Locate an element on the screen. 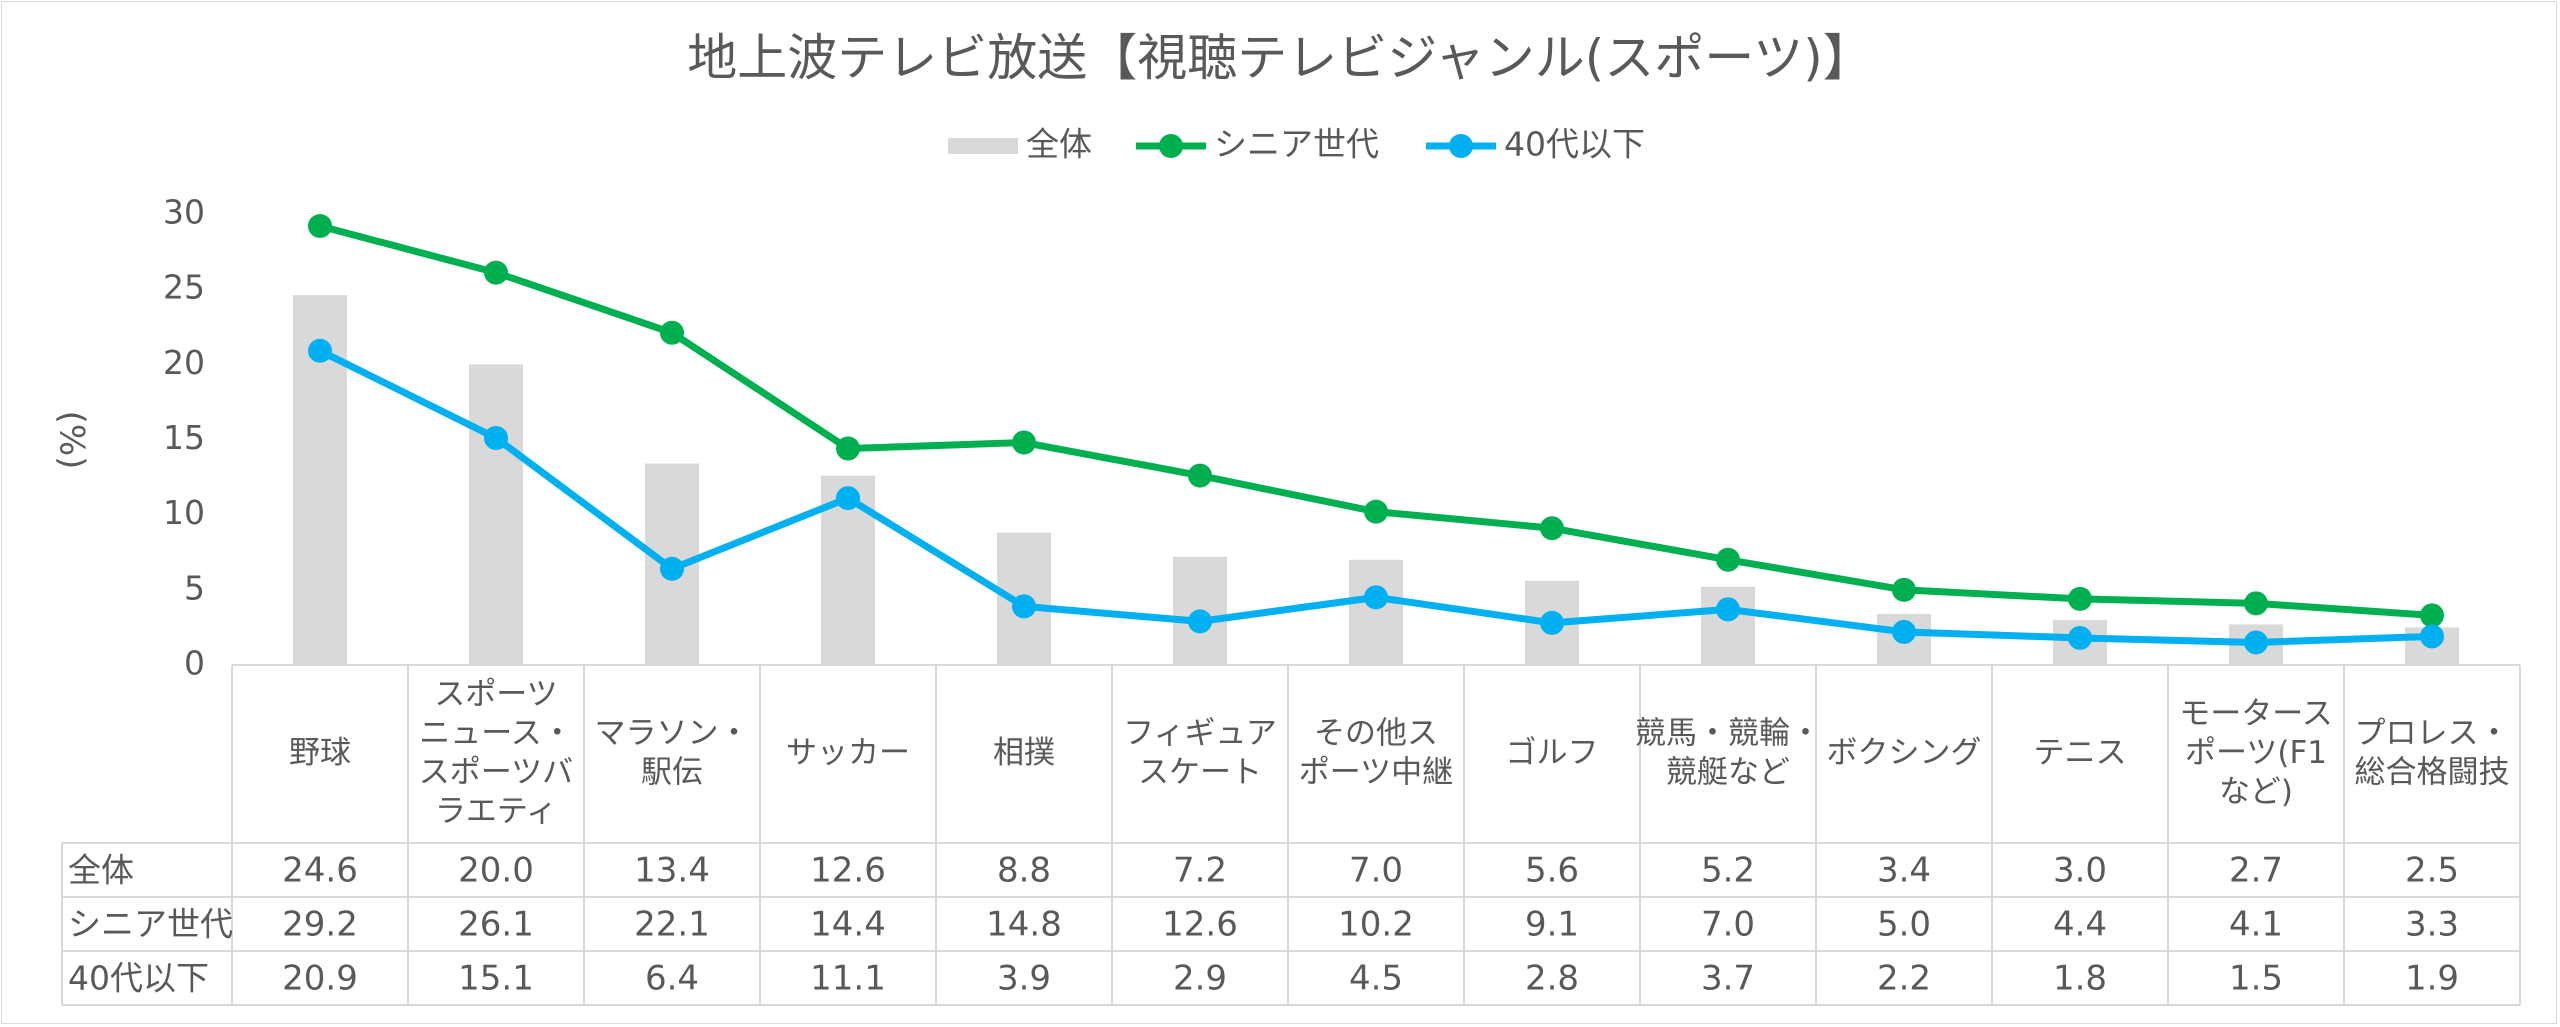 The width and height of the screenshot is (2560, 1027). y-tick-label: 15 is located at coordinates (184, 437).